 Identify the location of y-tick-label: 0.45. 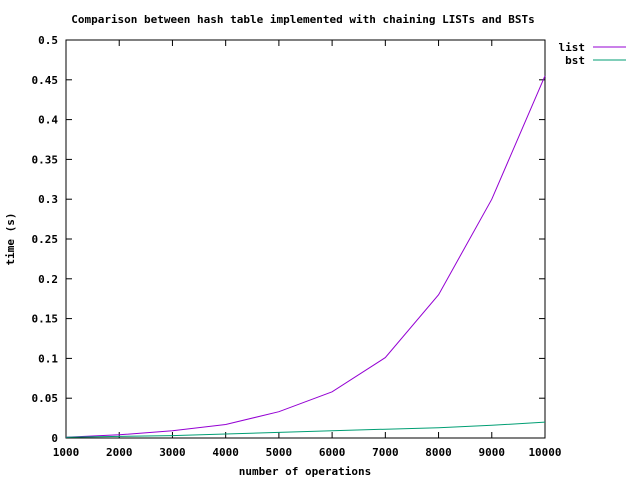
(45, 80).